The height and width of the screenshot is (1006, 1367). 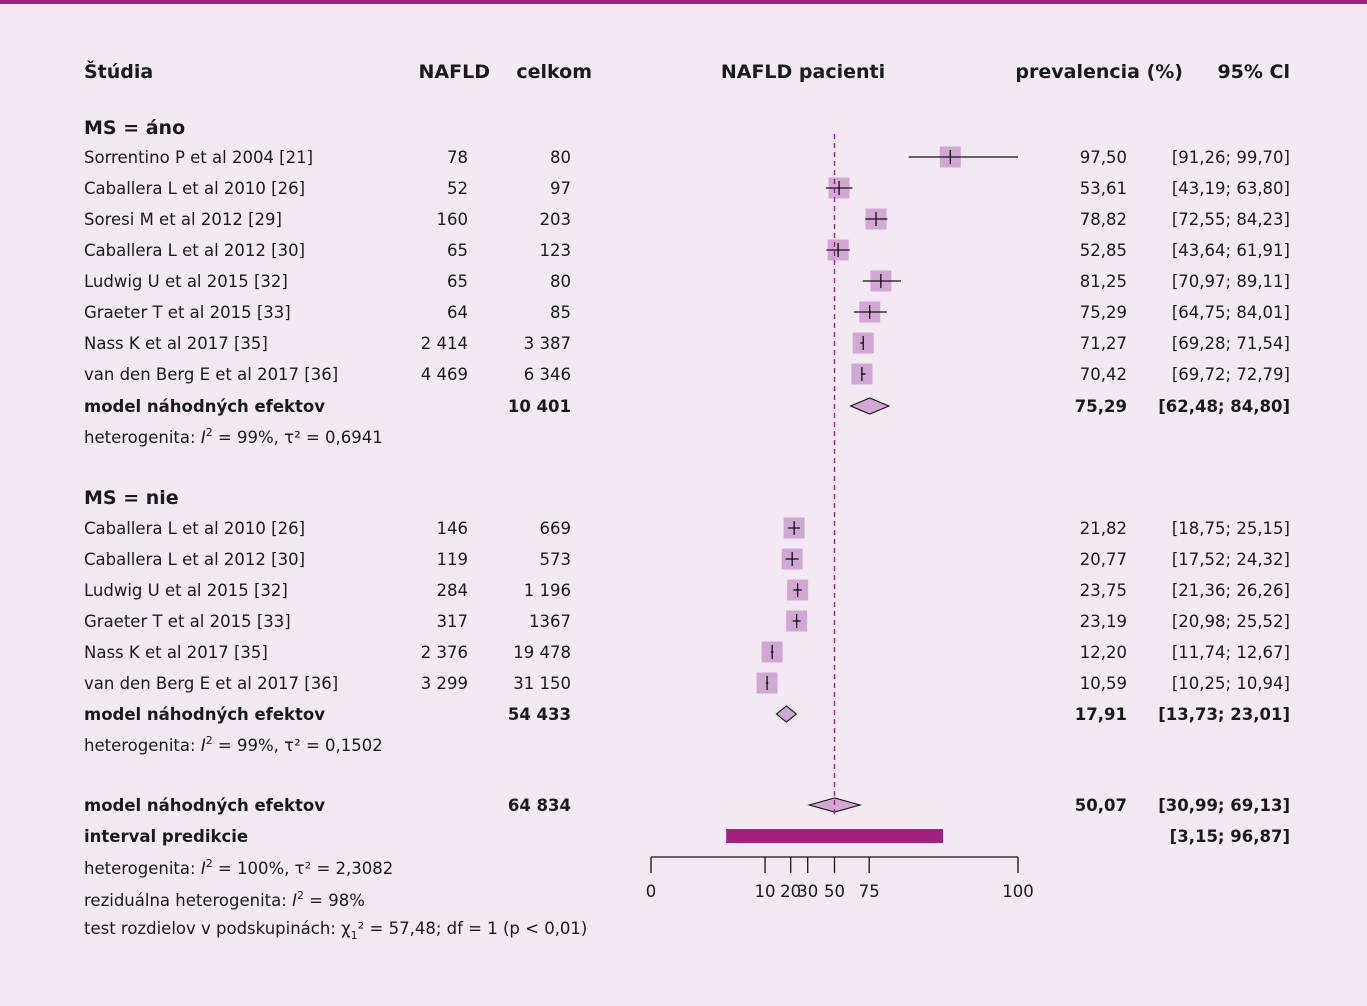 I want to click on study-prevalence: 75,29, so click(x=1103, y=312).